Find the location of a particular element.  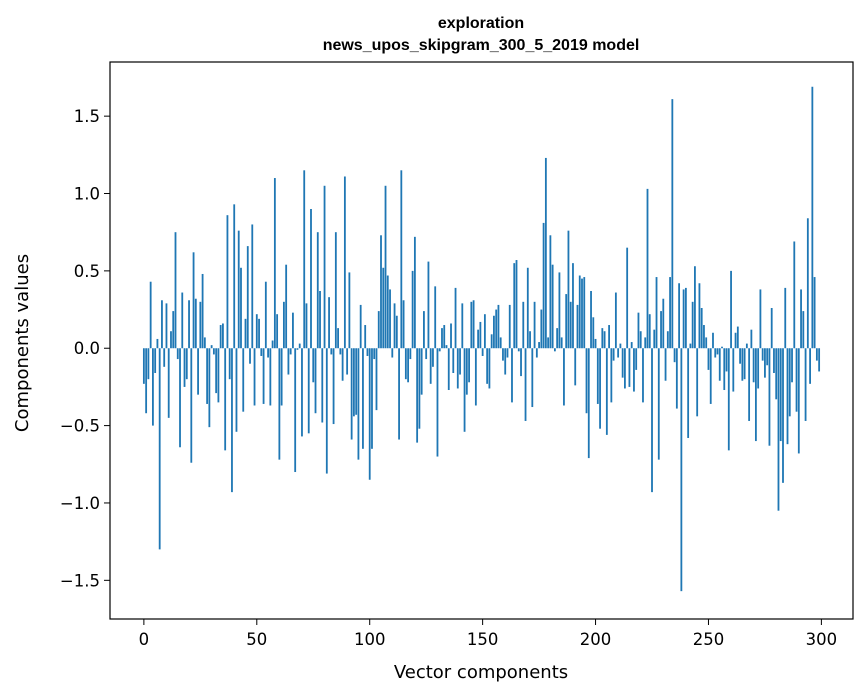

x-axis-label: Vector components is located at coordinates (481, 672).